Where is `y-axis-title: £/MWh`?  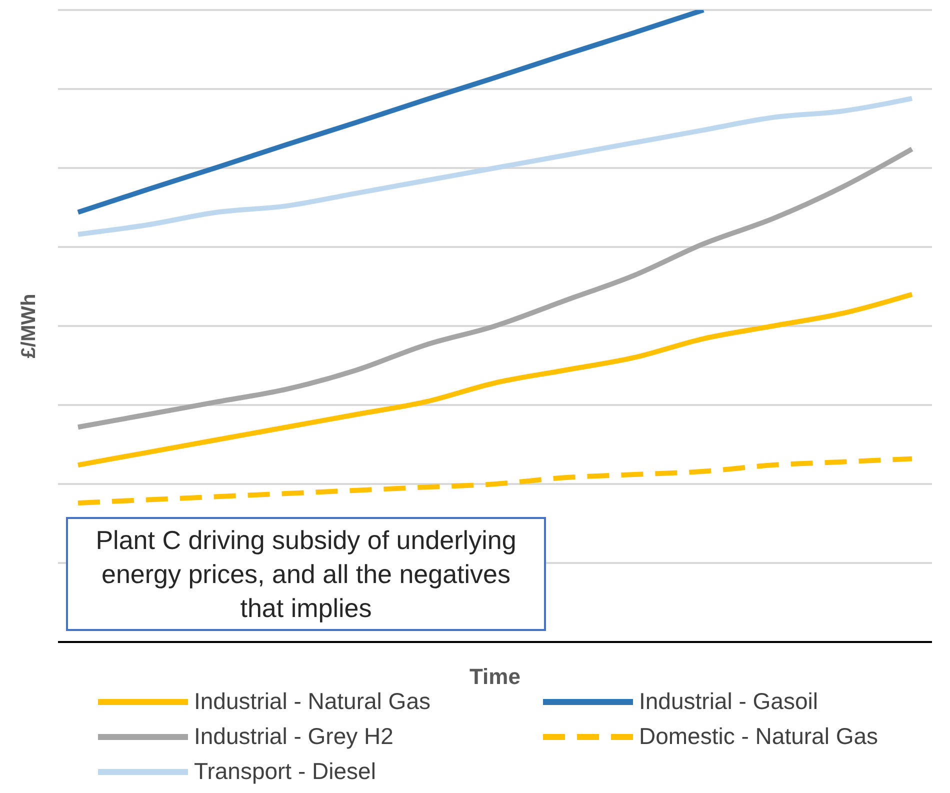
y-axis-title: £/MWh is located at coordinates (29, 326).